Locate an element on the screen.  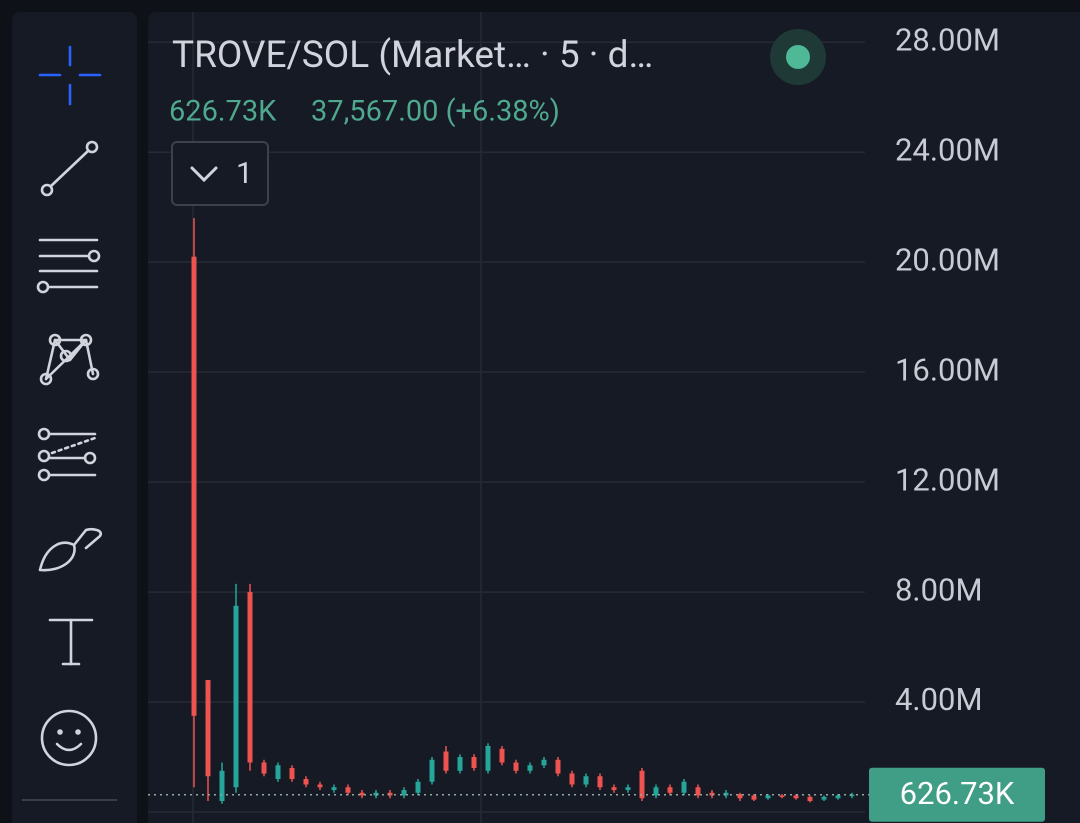
prediction-tool is located at coordinates (67, 454).